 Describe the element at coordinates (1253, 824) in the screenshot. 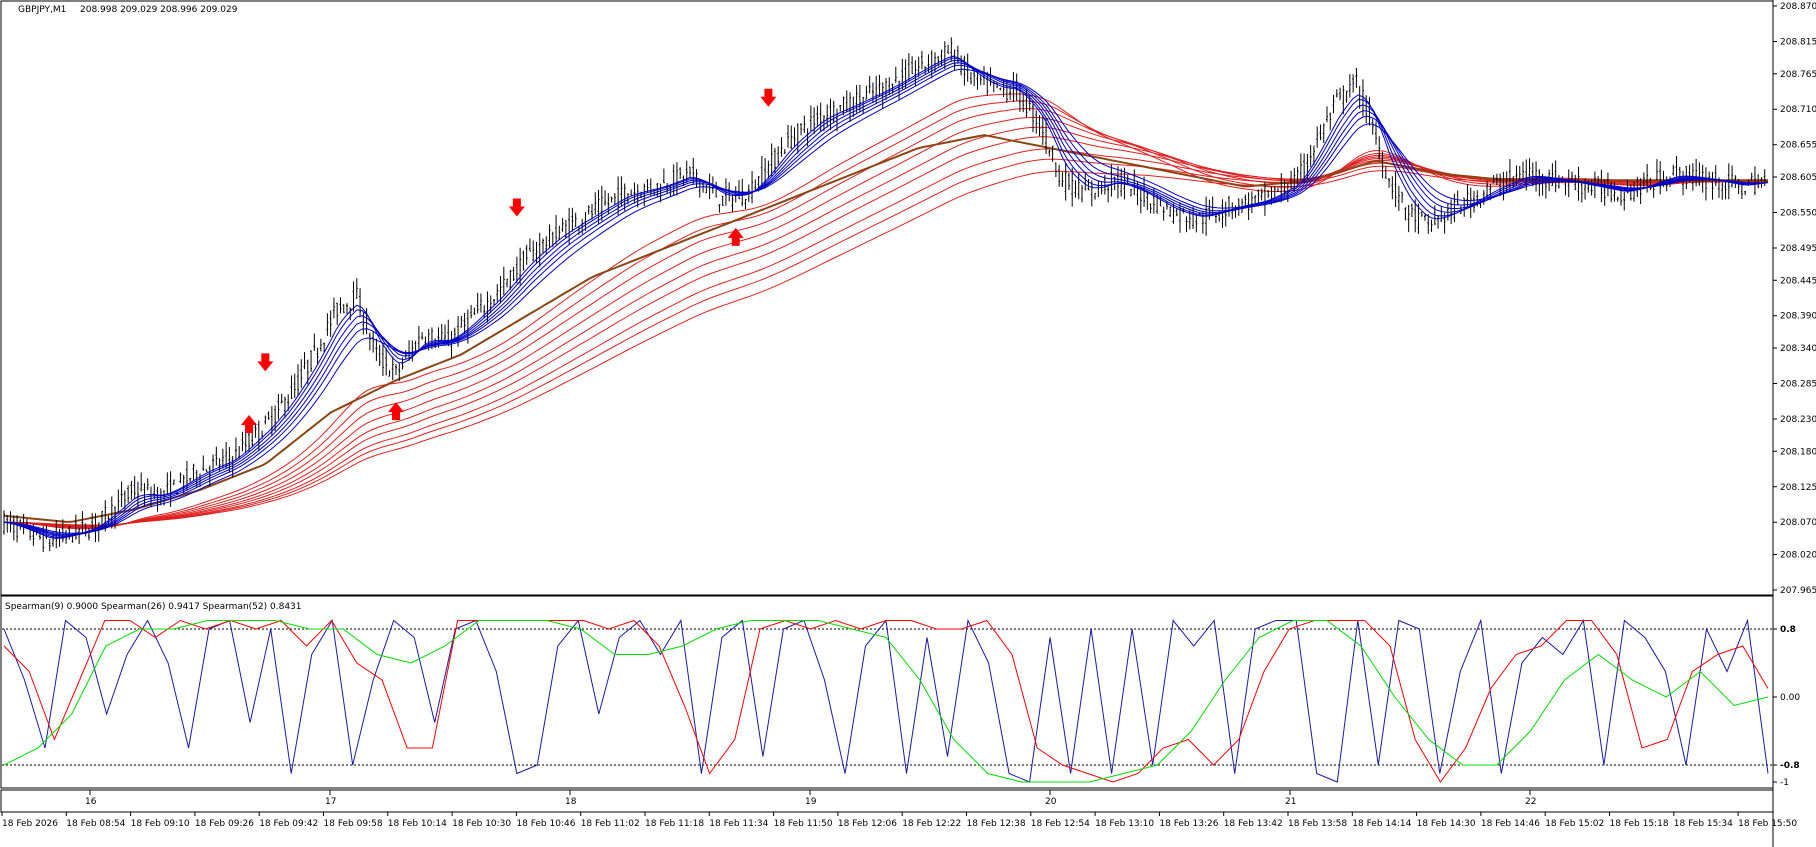

I see `x-time-label: 18 Feb 13:42` at that location.